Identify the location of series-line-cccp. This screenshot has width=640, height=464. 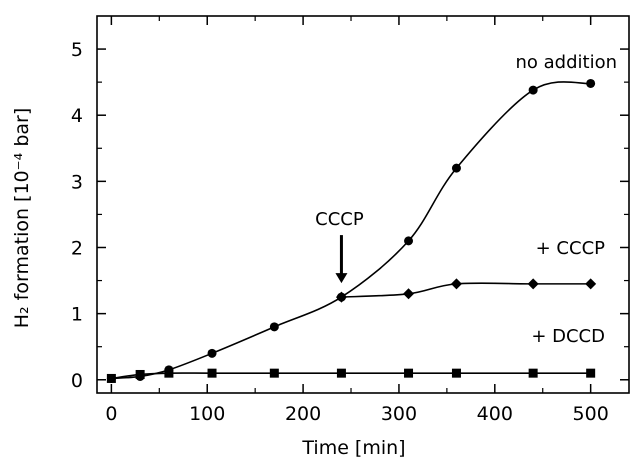
(466, 290).